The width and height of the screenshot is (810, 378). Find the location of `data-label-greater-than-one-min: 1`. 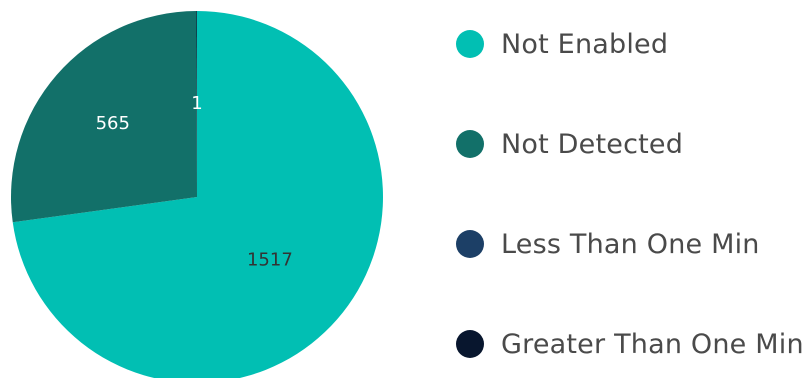

data-label-greater-than-one-min: 1 is located at coordinates (196, 103).